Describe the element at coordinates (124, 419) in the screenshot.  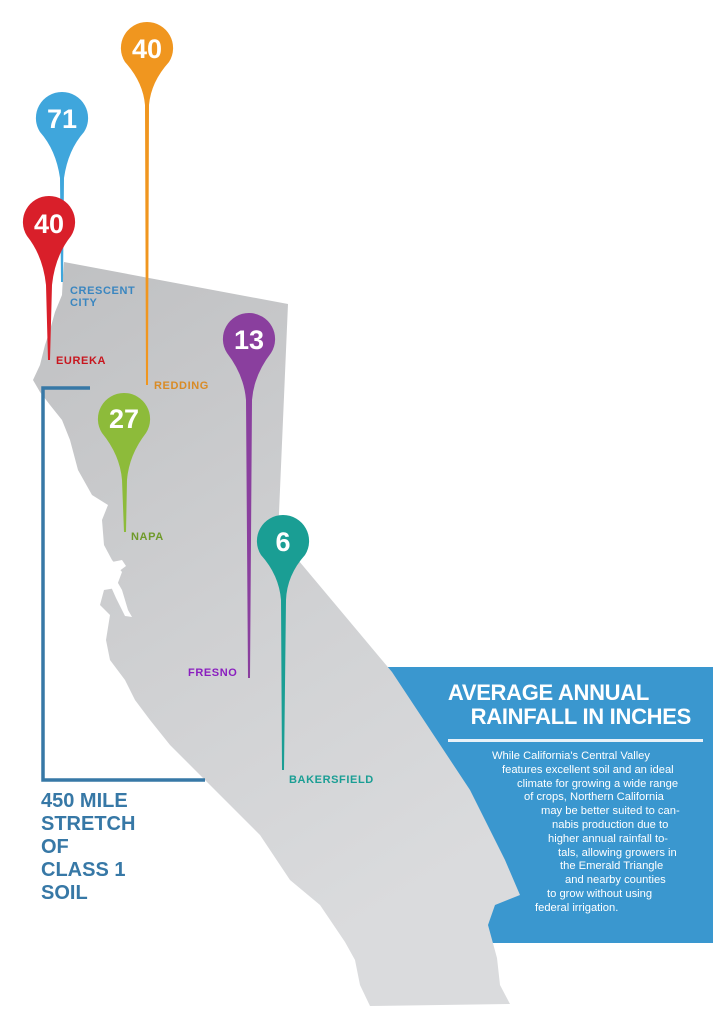
I see `pin-value: 27` at that location.